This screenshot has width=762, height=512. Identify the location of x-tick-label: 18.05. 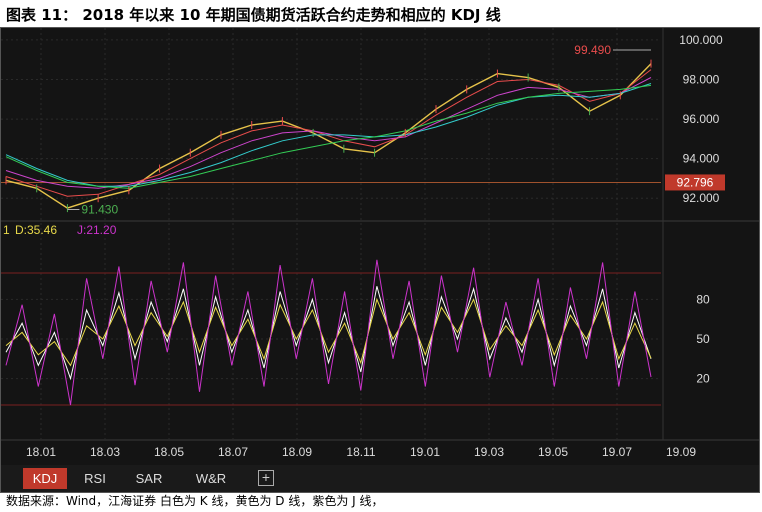
(169, 452).